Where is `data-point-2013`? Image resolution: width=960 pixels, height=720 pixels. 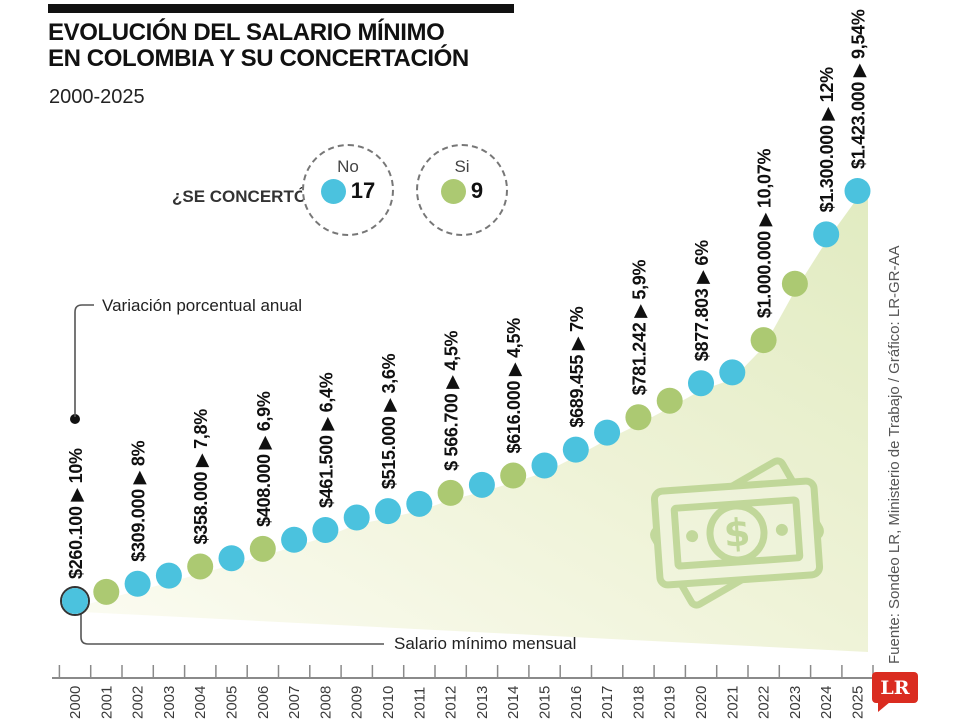
data-point-2013 is located at coordinates (481, 484).